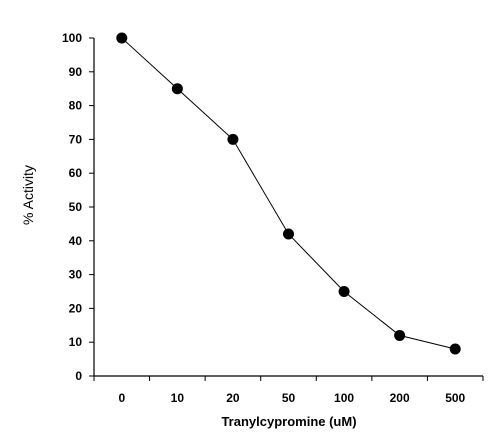 The width and height of the screenshot is (502, 447). Describe the element at coordinates (76, 106) in the screenshot. I see `y-tick-label: 80` at that location.